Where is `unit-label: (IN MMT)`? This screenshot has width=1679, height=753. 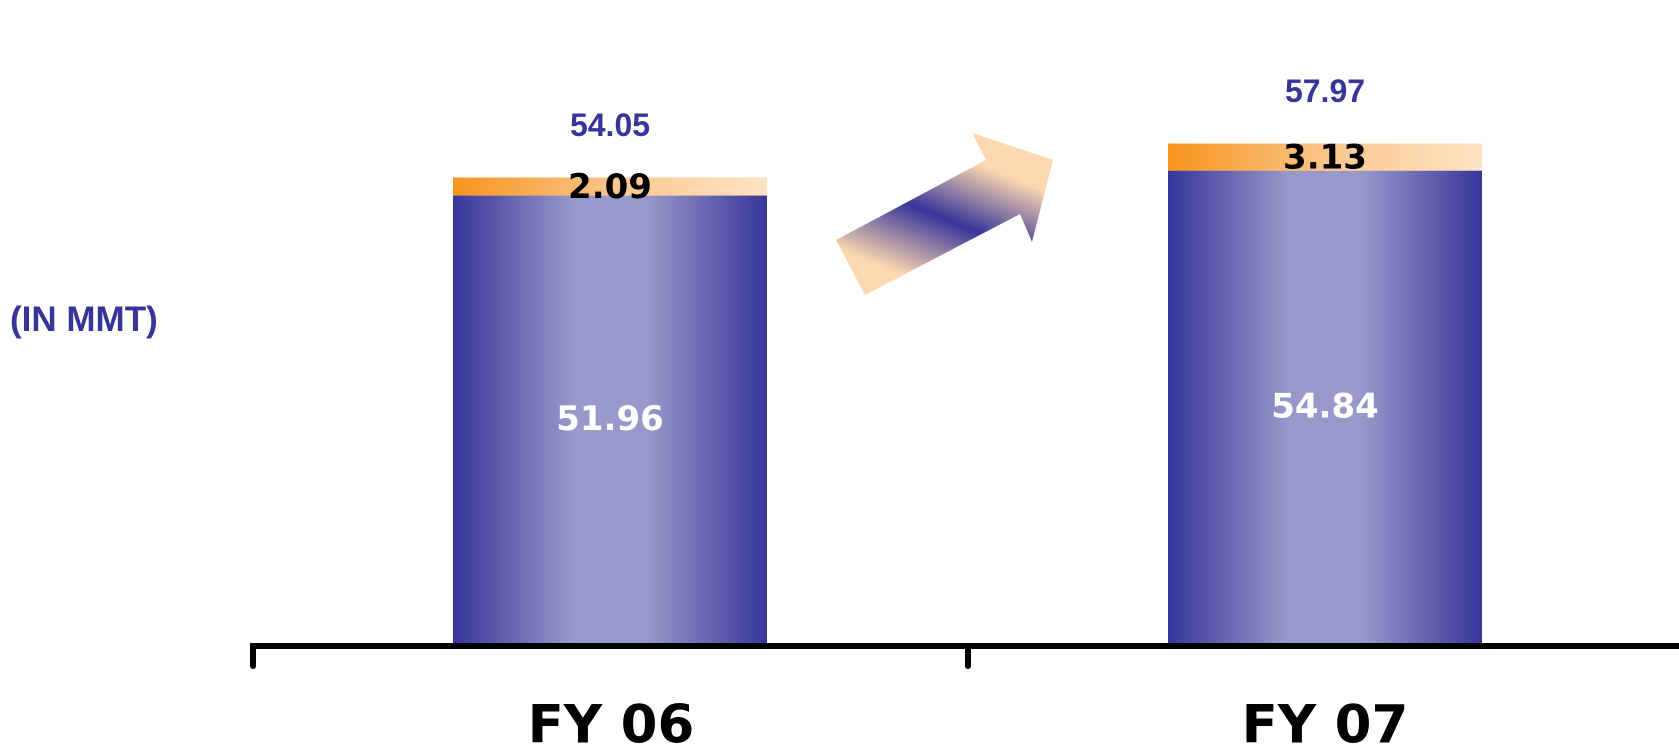
unit-label: (IN MMT) is located at coordinates (84, 319).